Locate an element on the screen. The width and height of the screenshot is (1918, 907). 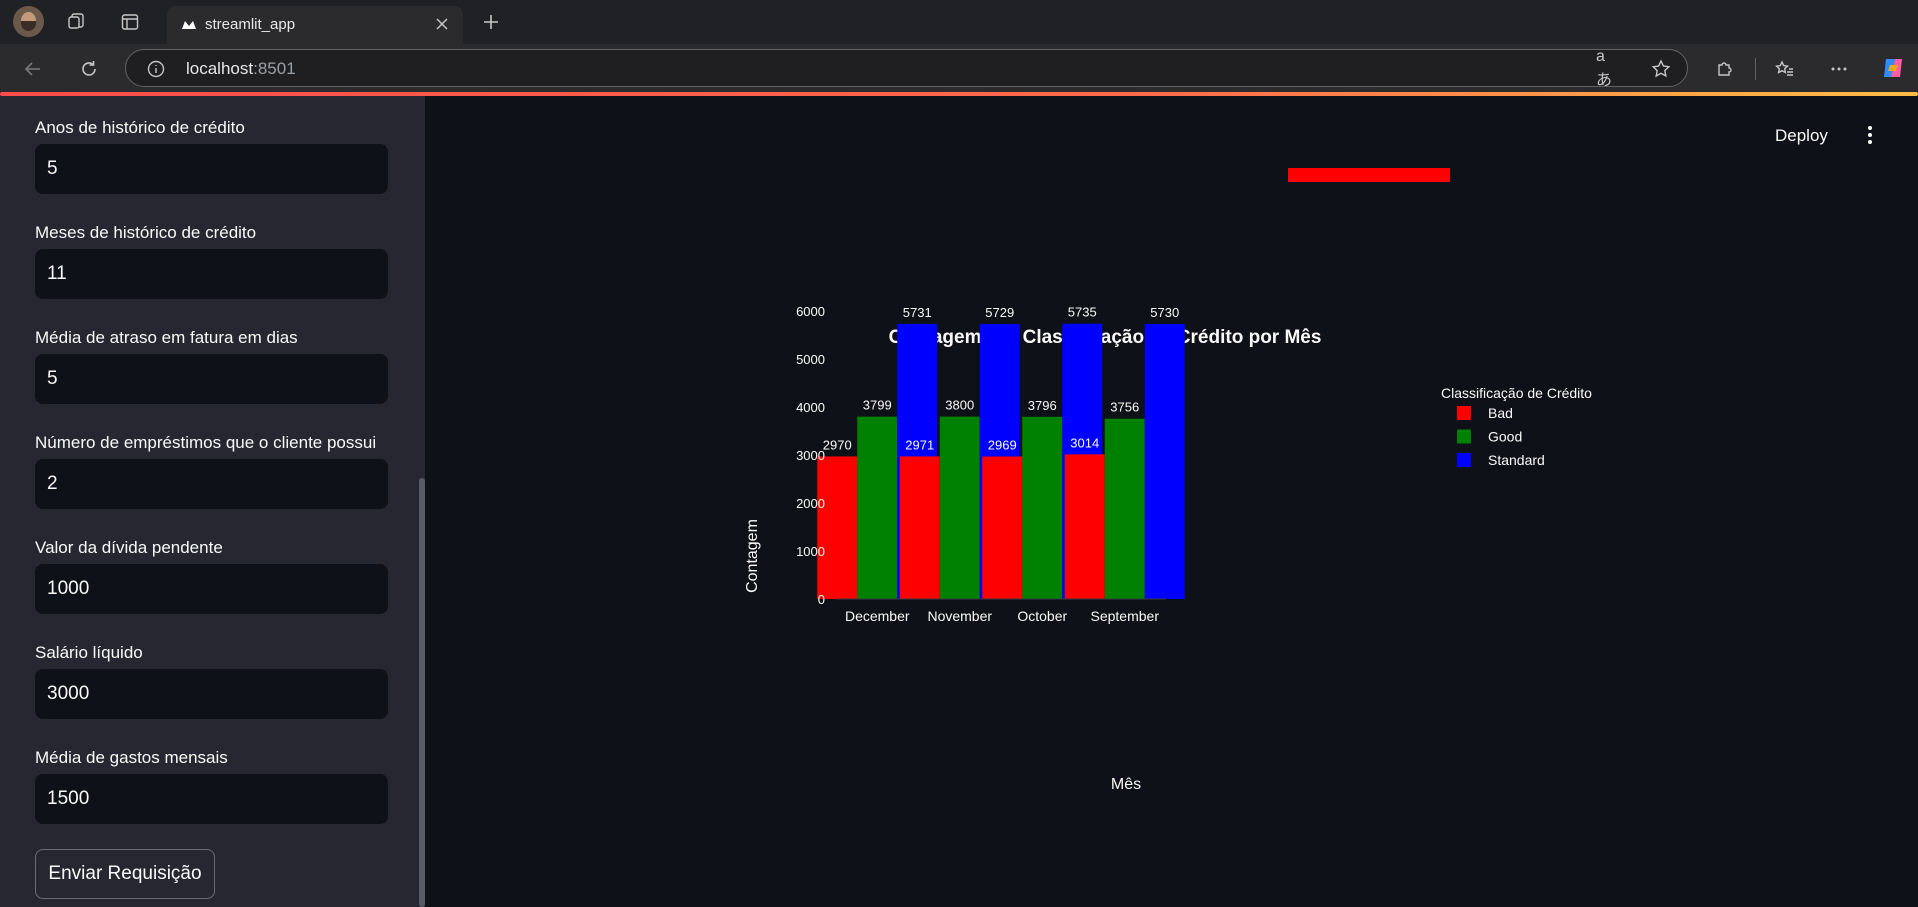
field-meses-historico: Meses de histórico de crédito is located at coordinates (211, 261).